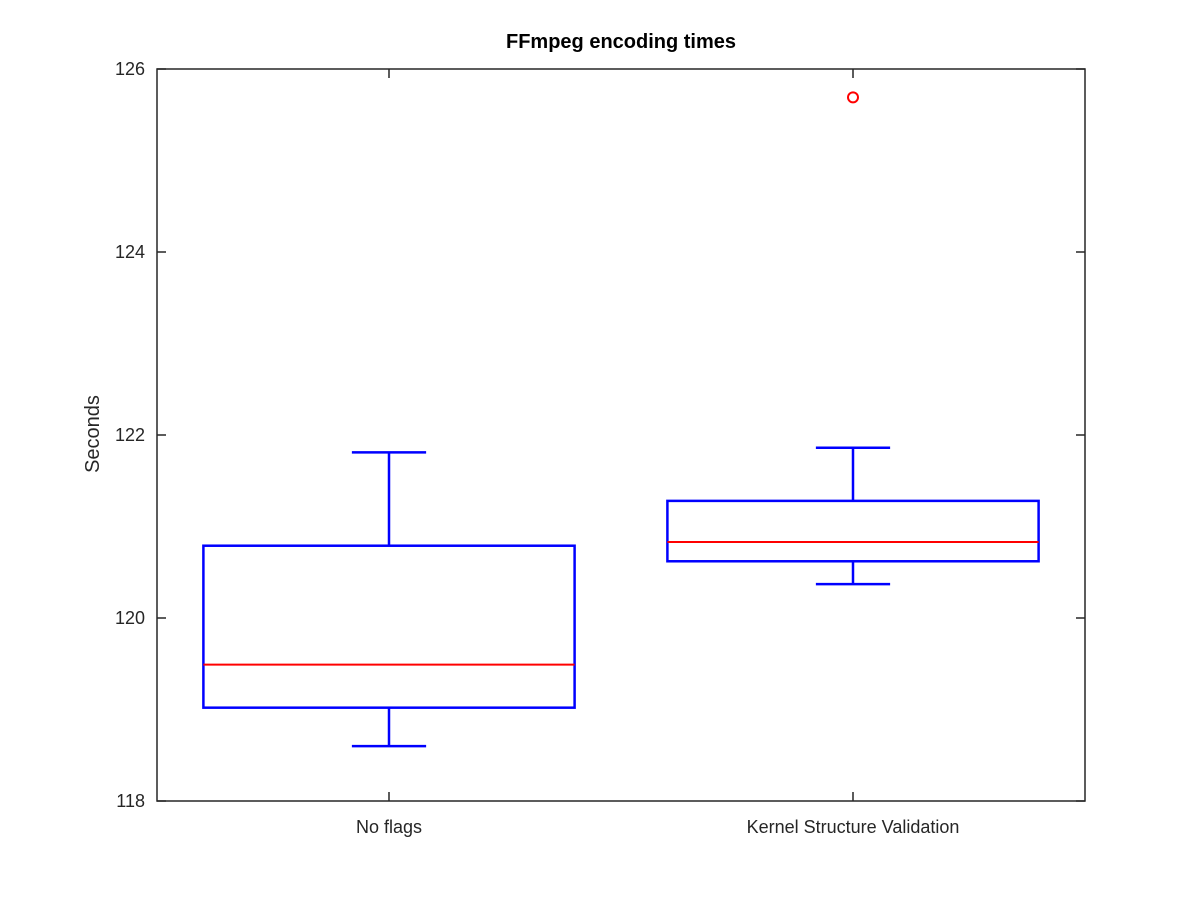 The height and width of the screenshot is (900, 1200). Describe the element at coordinates (853, 827) in the screenshot. I see `x-tick-label: Kernel Structure Validation` at that location.